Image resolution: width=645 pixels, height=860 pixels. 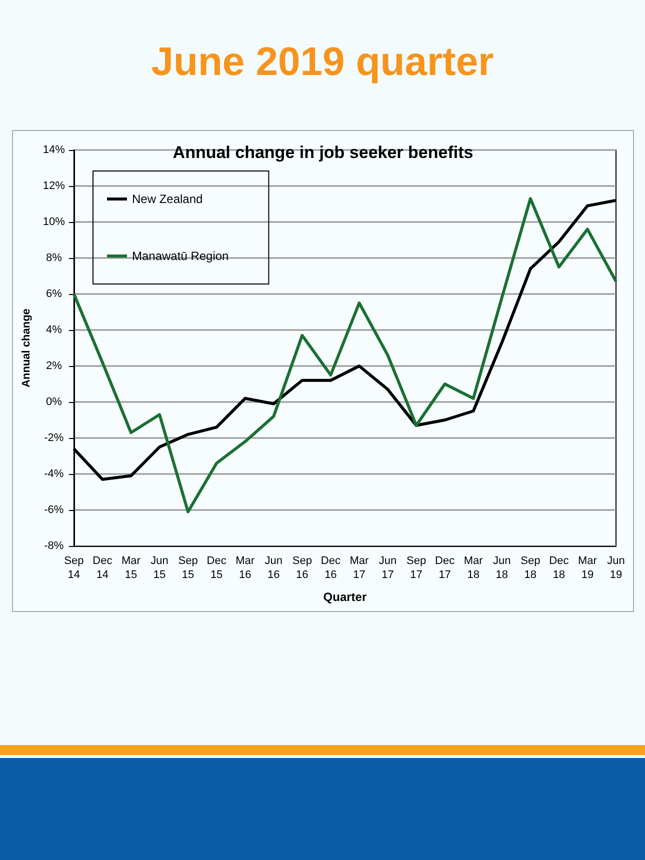 I want to click on x-tick-label: Dec 17, so click(x=445, y=568).